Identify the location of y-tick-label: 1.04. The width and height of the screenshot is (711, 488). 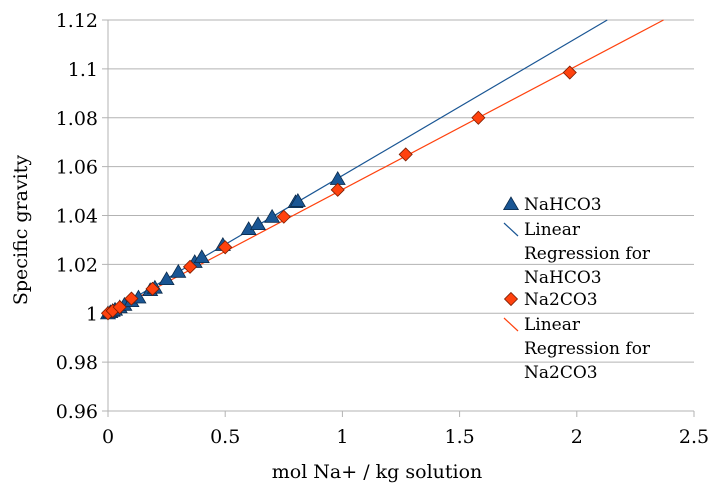
(77, 217).